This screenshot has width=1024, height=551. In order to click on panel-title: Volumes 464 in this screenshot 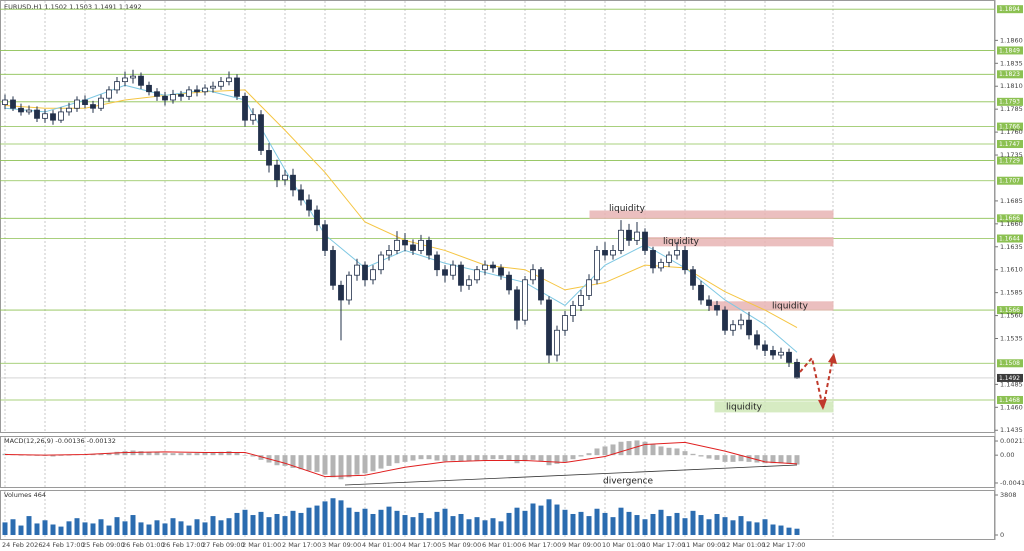, I will do `click(25, 495)`.